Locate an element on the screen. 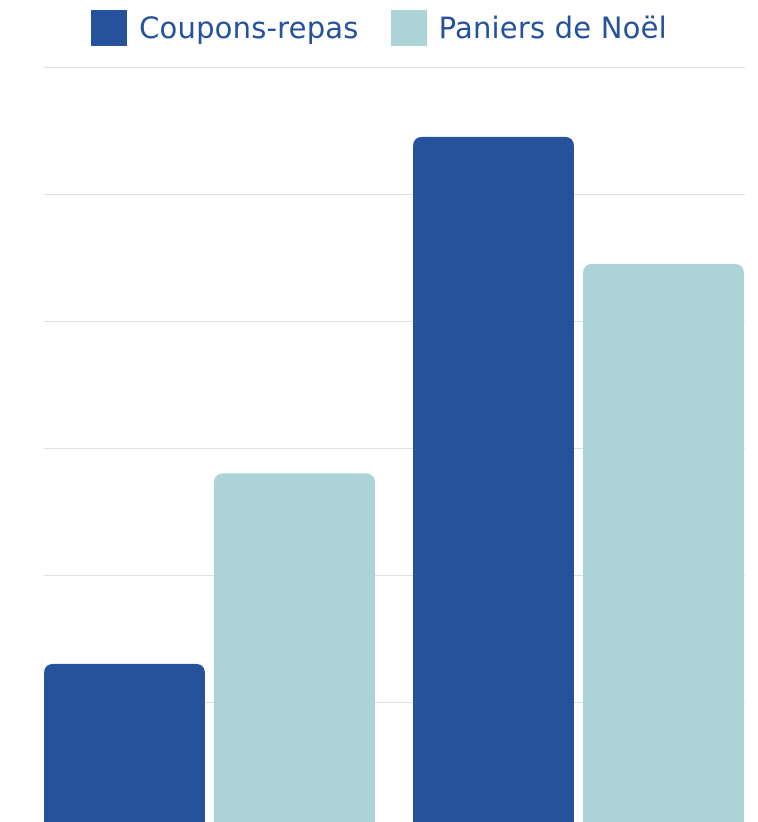 The height and width of the screenshot is (822, 758). legend-item-paniers-de-noel: Paniers de Noël is located at coordinates (528, 28).